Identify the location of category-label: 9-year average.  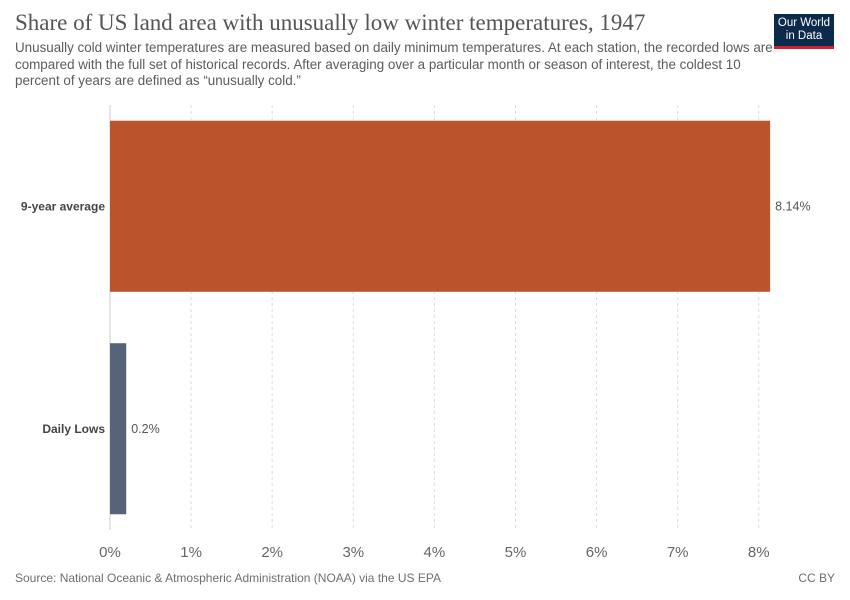
(63, 206).